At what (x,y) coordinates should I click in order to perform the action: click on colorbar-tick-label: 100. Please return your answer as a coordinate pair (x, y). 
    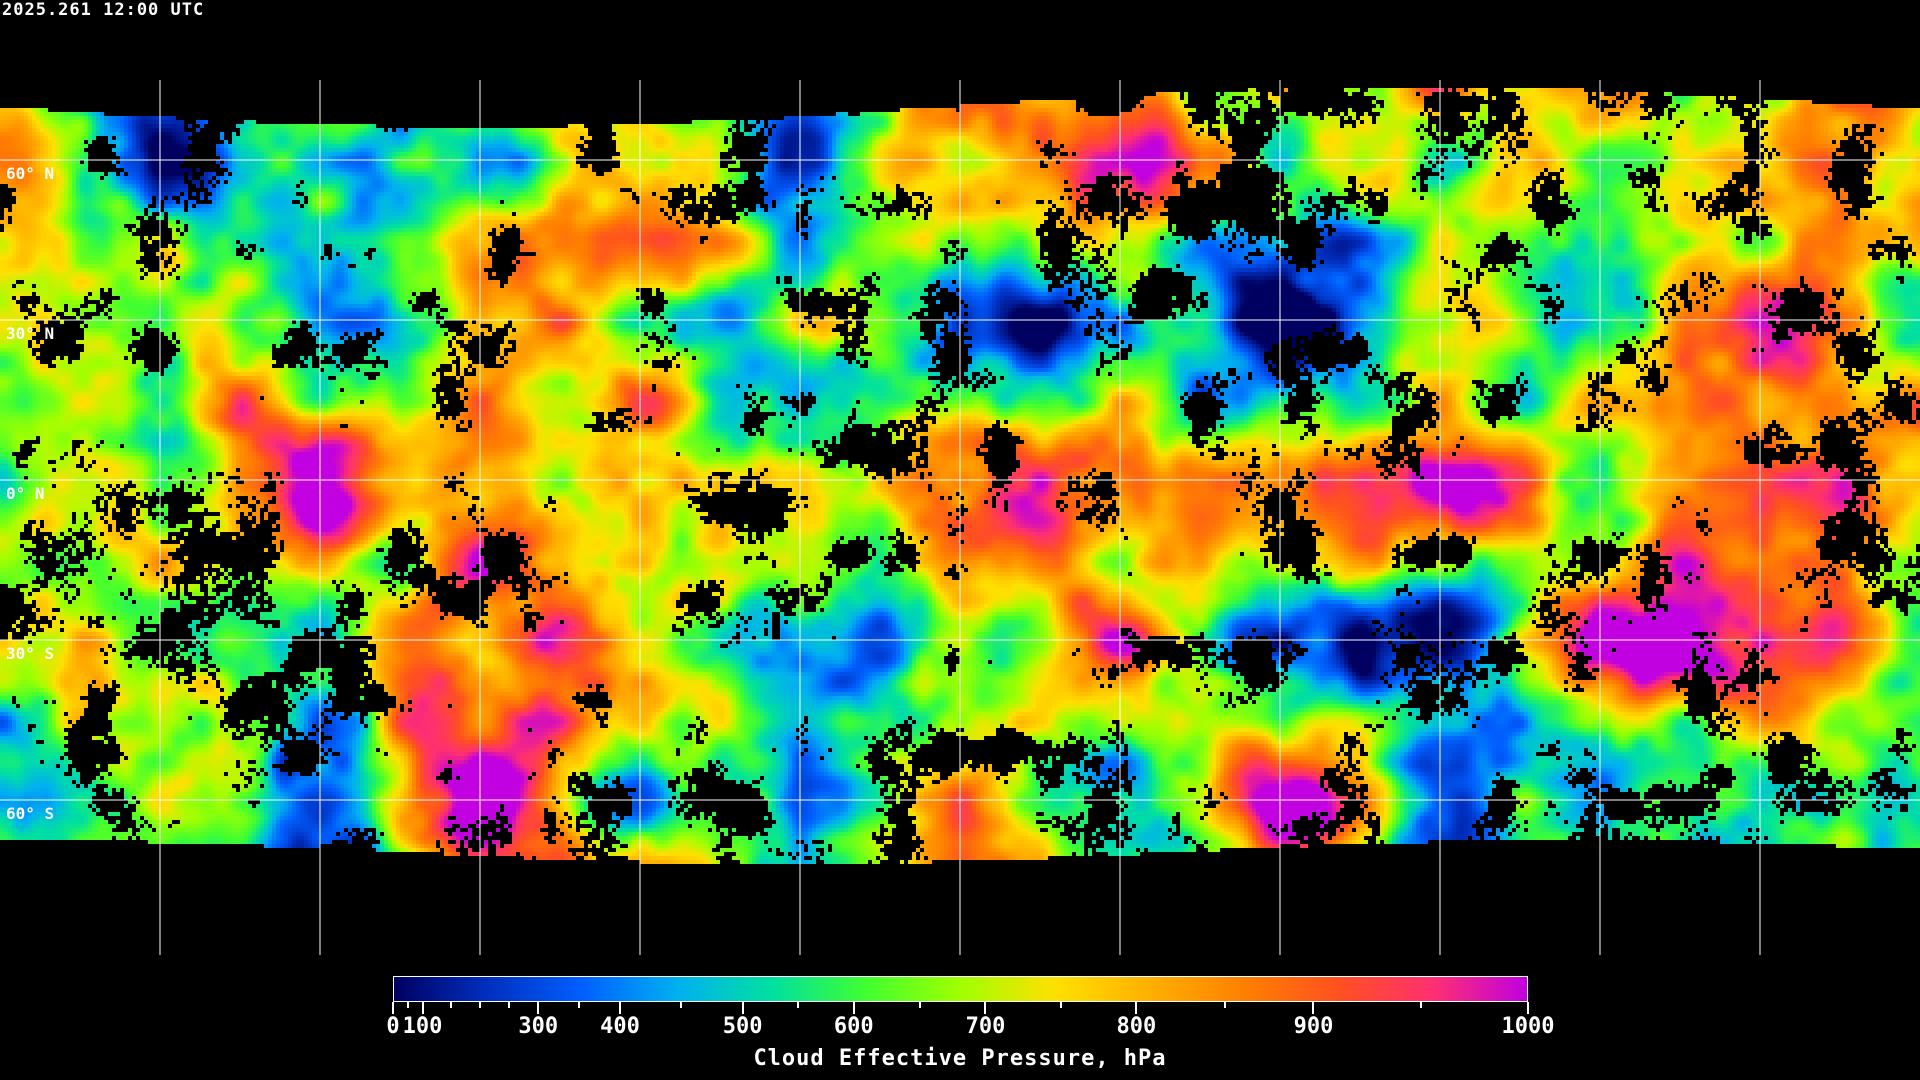
    Looking at the image, I should click on (422, 1026).